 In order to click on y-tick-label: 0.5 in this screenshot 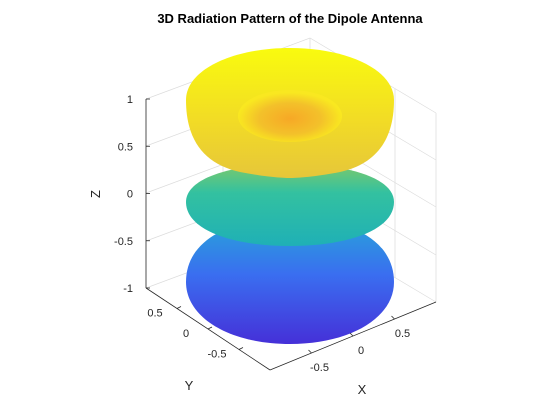, I will do `click(154, 314)`.